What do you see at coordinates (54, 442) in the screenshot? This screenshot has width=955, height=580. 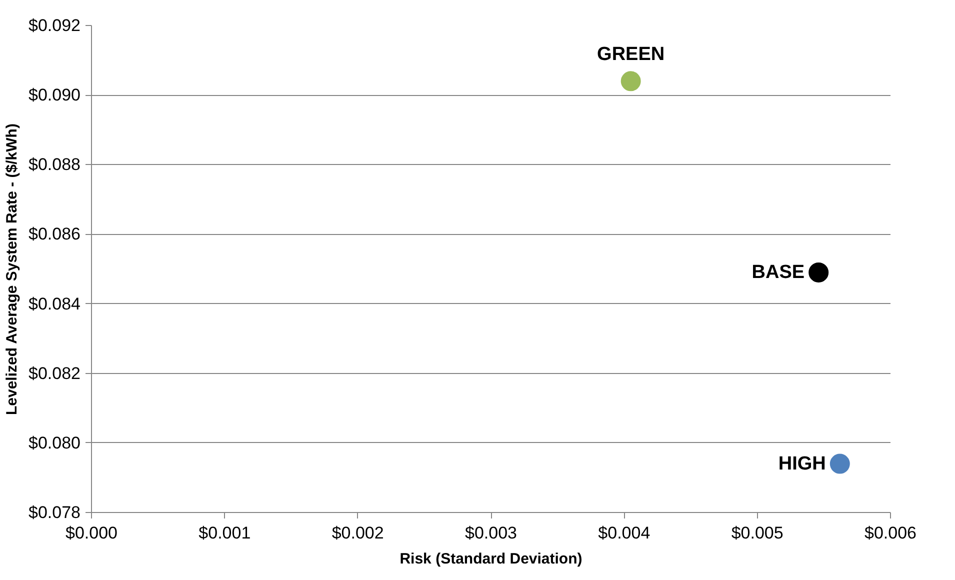 I see `y-tick-label: $0.080` at bounding box center [54, 442].